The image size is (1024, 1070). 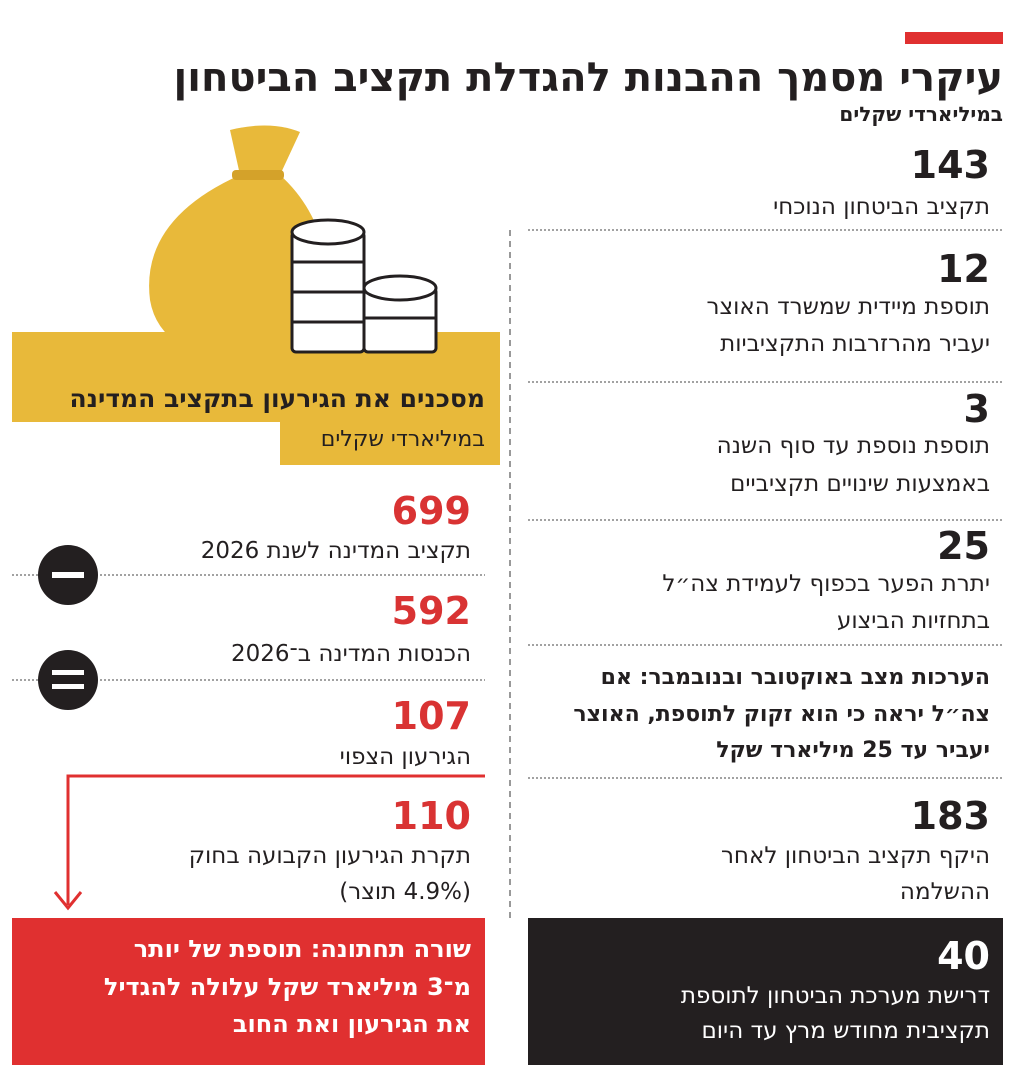 I want to click on value: 183, so click(x=950, y=816).